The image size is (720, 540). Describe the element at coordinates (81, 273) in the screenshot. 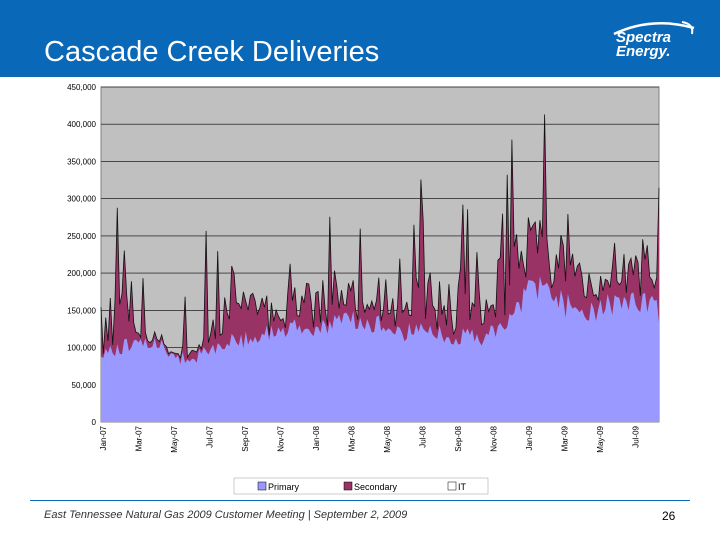

I see `y-tick-label: 200,000` at that location.